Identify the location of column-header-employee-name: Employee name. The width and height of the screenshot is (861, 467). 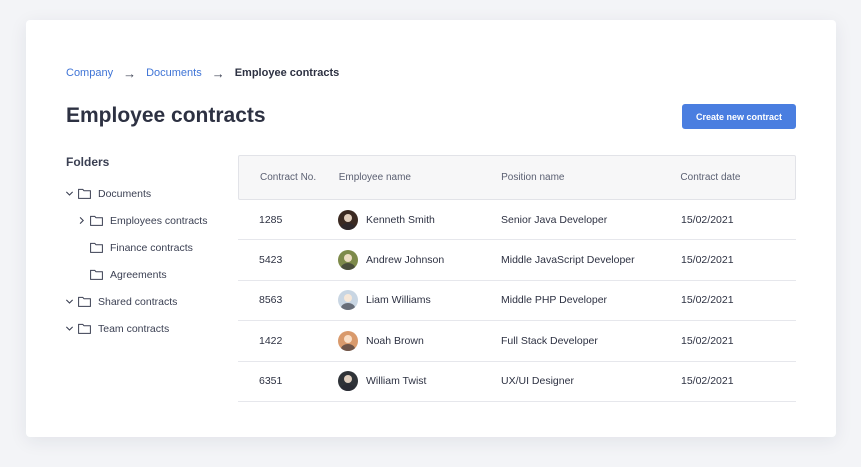
(374, 177).